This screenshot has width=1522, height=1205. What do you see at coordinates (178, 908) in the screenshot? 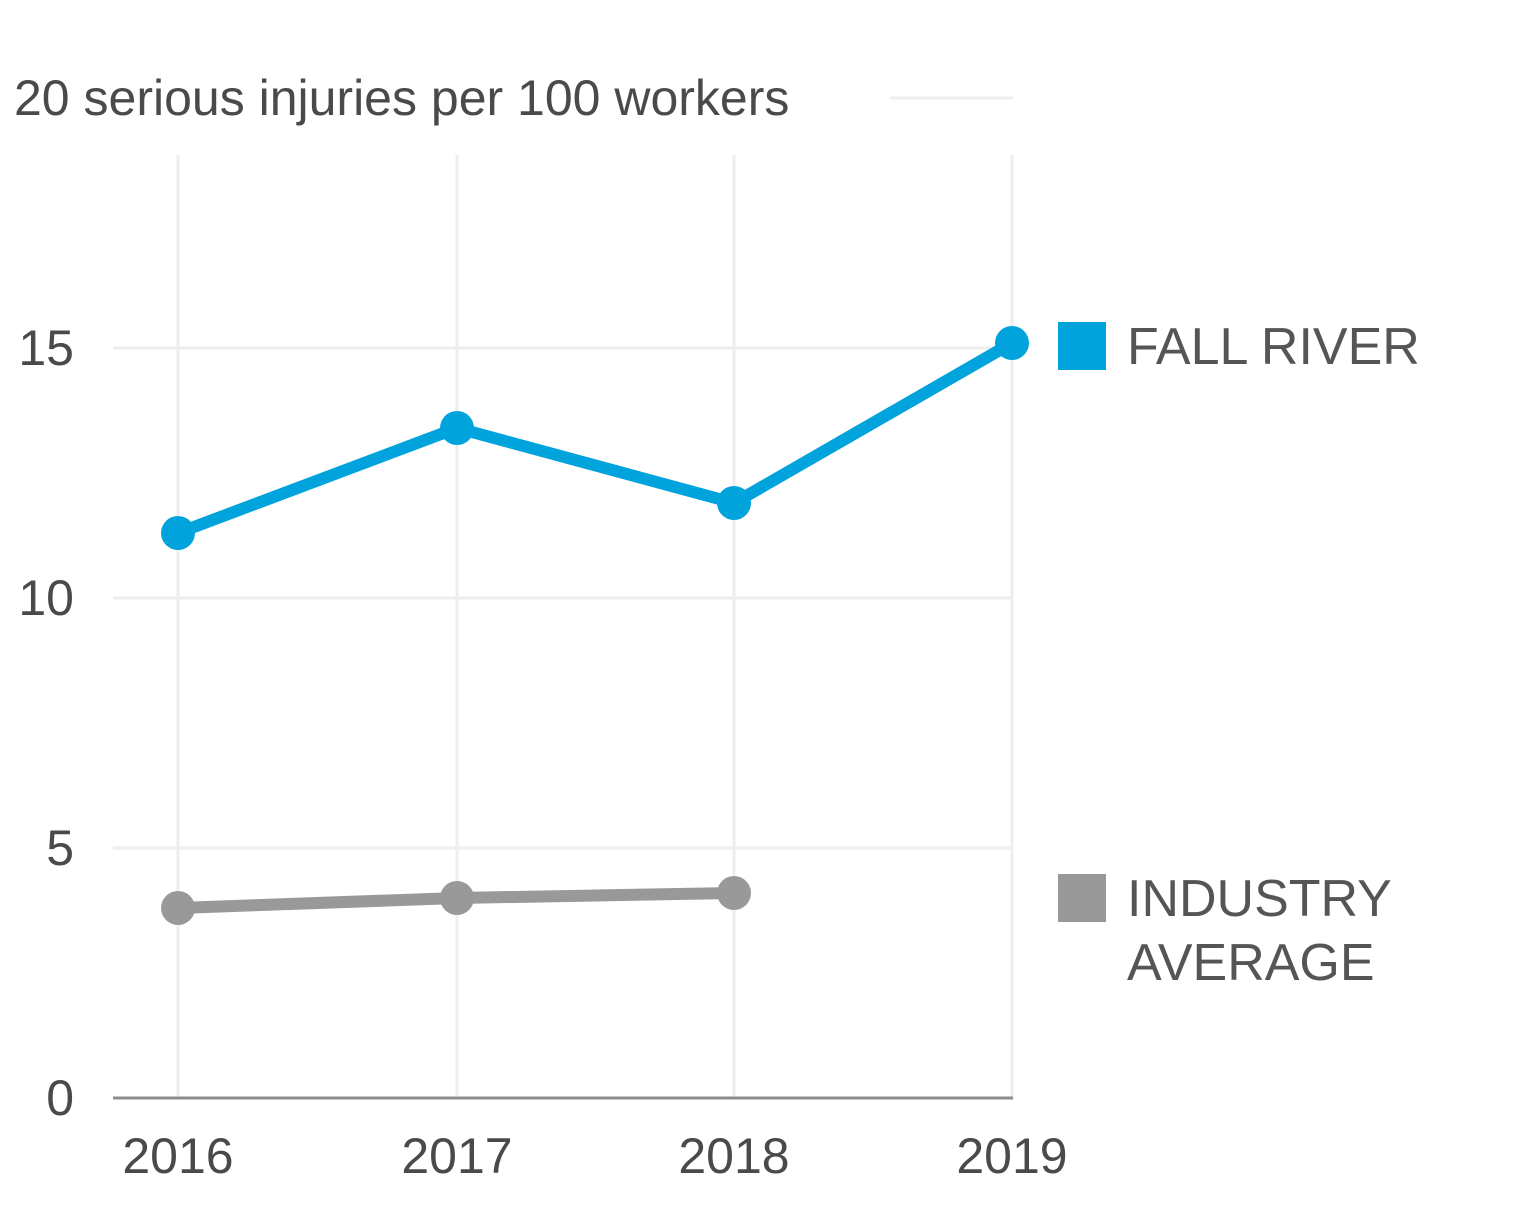
I see `series-1-point-2016` at bounding box center [178, 908].